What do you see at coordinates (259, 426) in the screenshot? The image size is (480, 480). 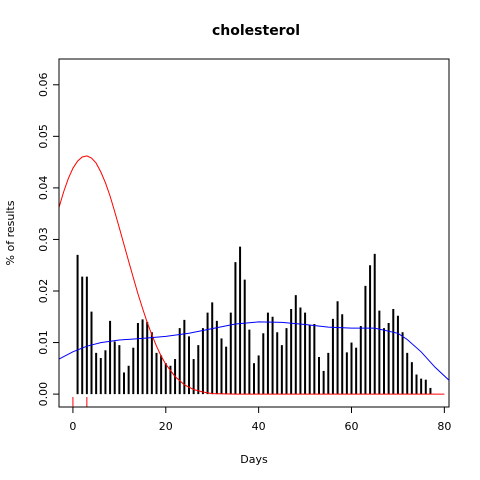 I see `x-tick-label: 40` at bounding box center [259, 426].